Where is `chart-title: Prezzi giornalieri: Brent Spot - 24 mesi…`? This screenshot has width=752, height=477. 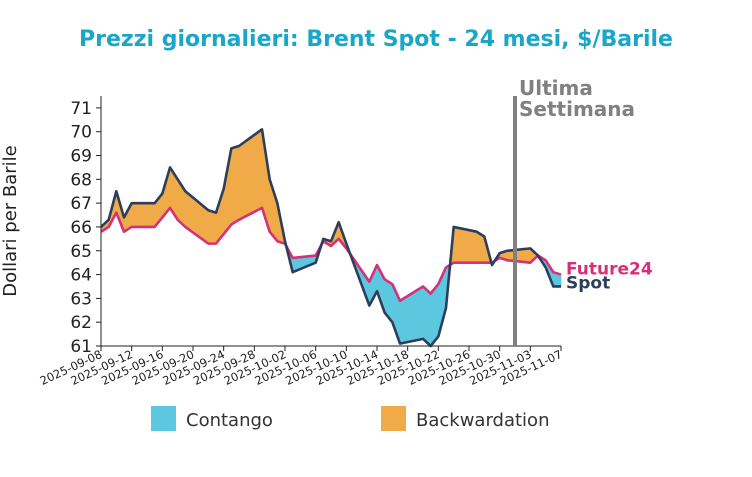
chart-title: Prezzi giornalieri: Brent Spot - 24 mesi… is located at coordinates (376, 39).